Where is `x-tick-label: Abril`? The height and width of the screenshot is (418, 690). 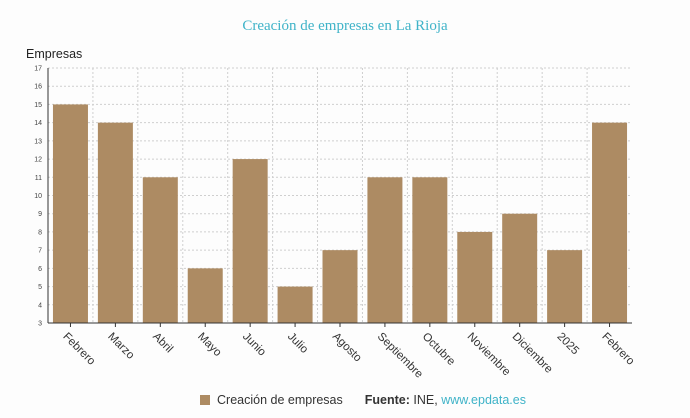 x-tick-label: Abril is located at coordinates (162, 343).